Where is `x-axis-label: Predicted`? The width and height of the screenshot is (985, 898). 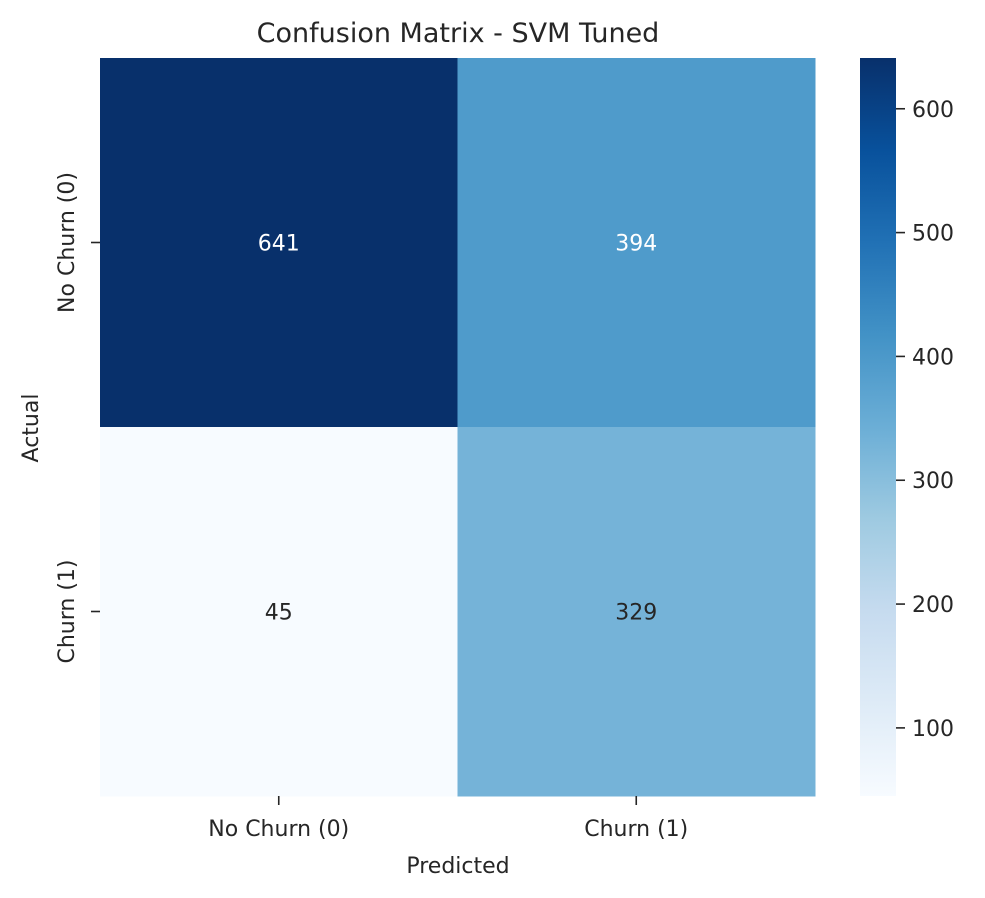 x-axis-label: Predicted is located at coordinates (457, 866).